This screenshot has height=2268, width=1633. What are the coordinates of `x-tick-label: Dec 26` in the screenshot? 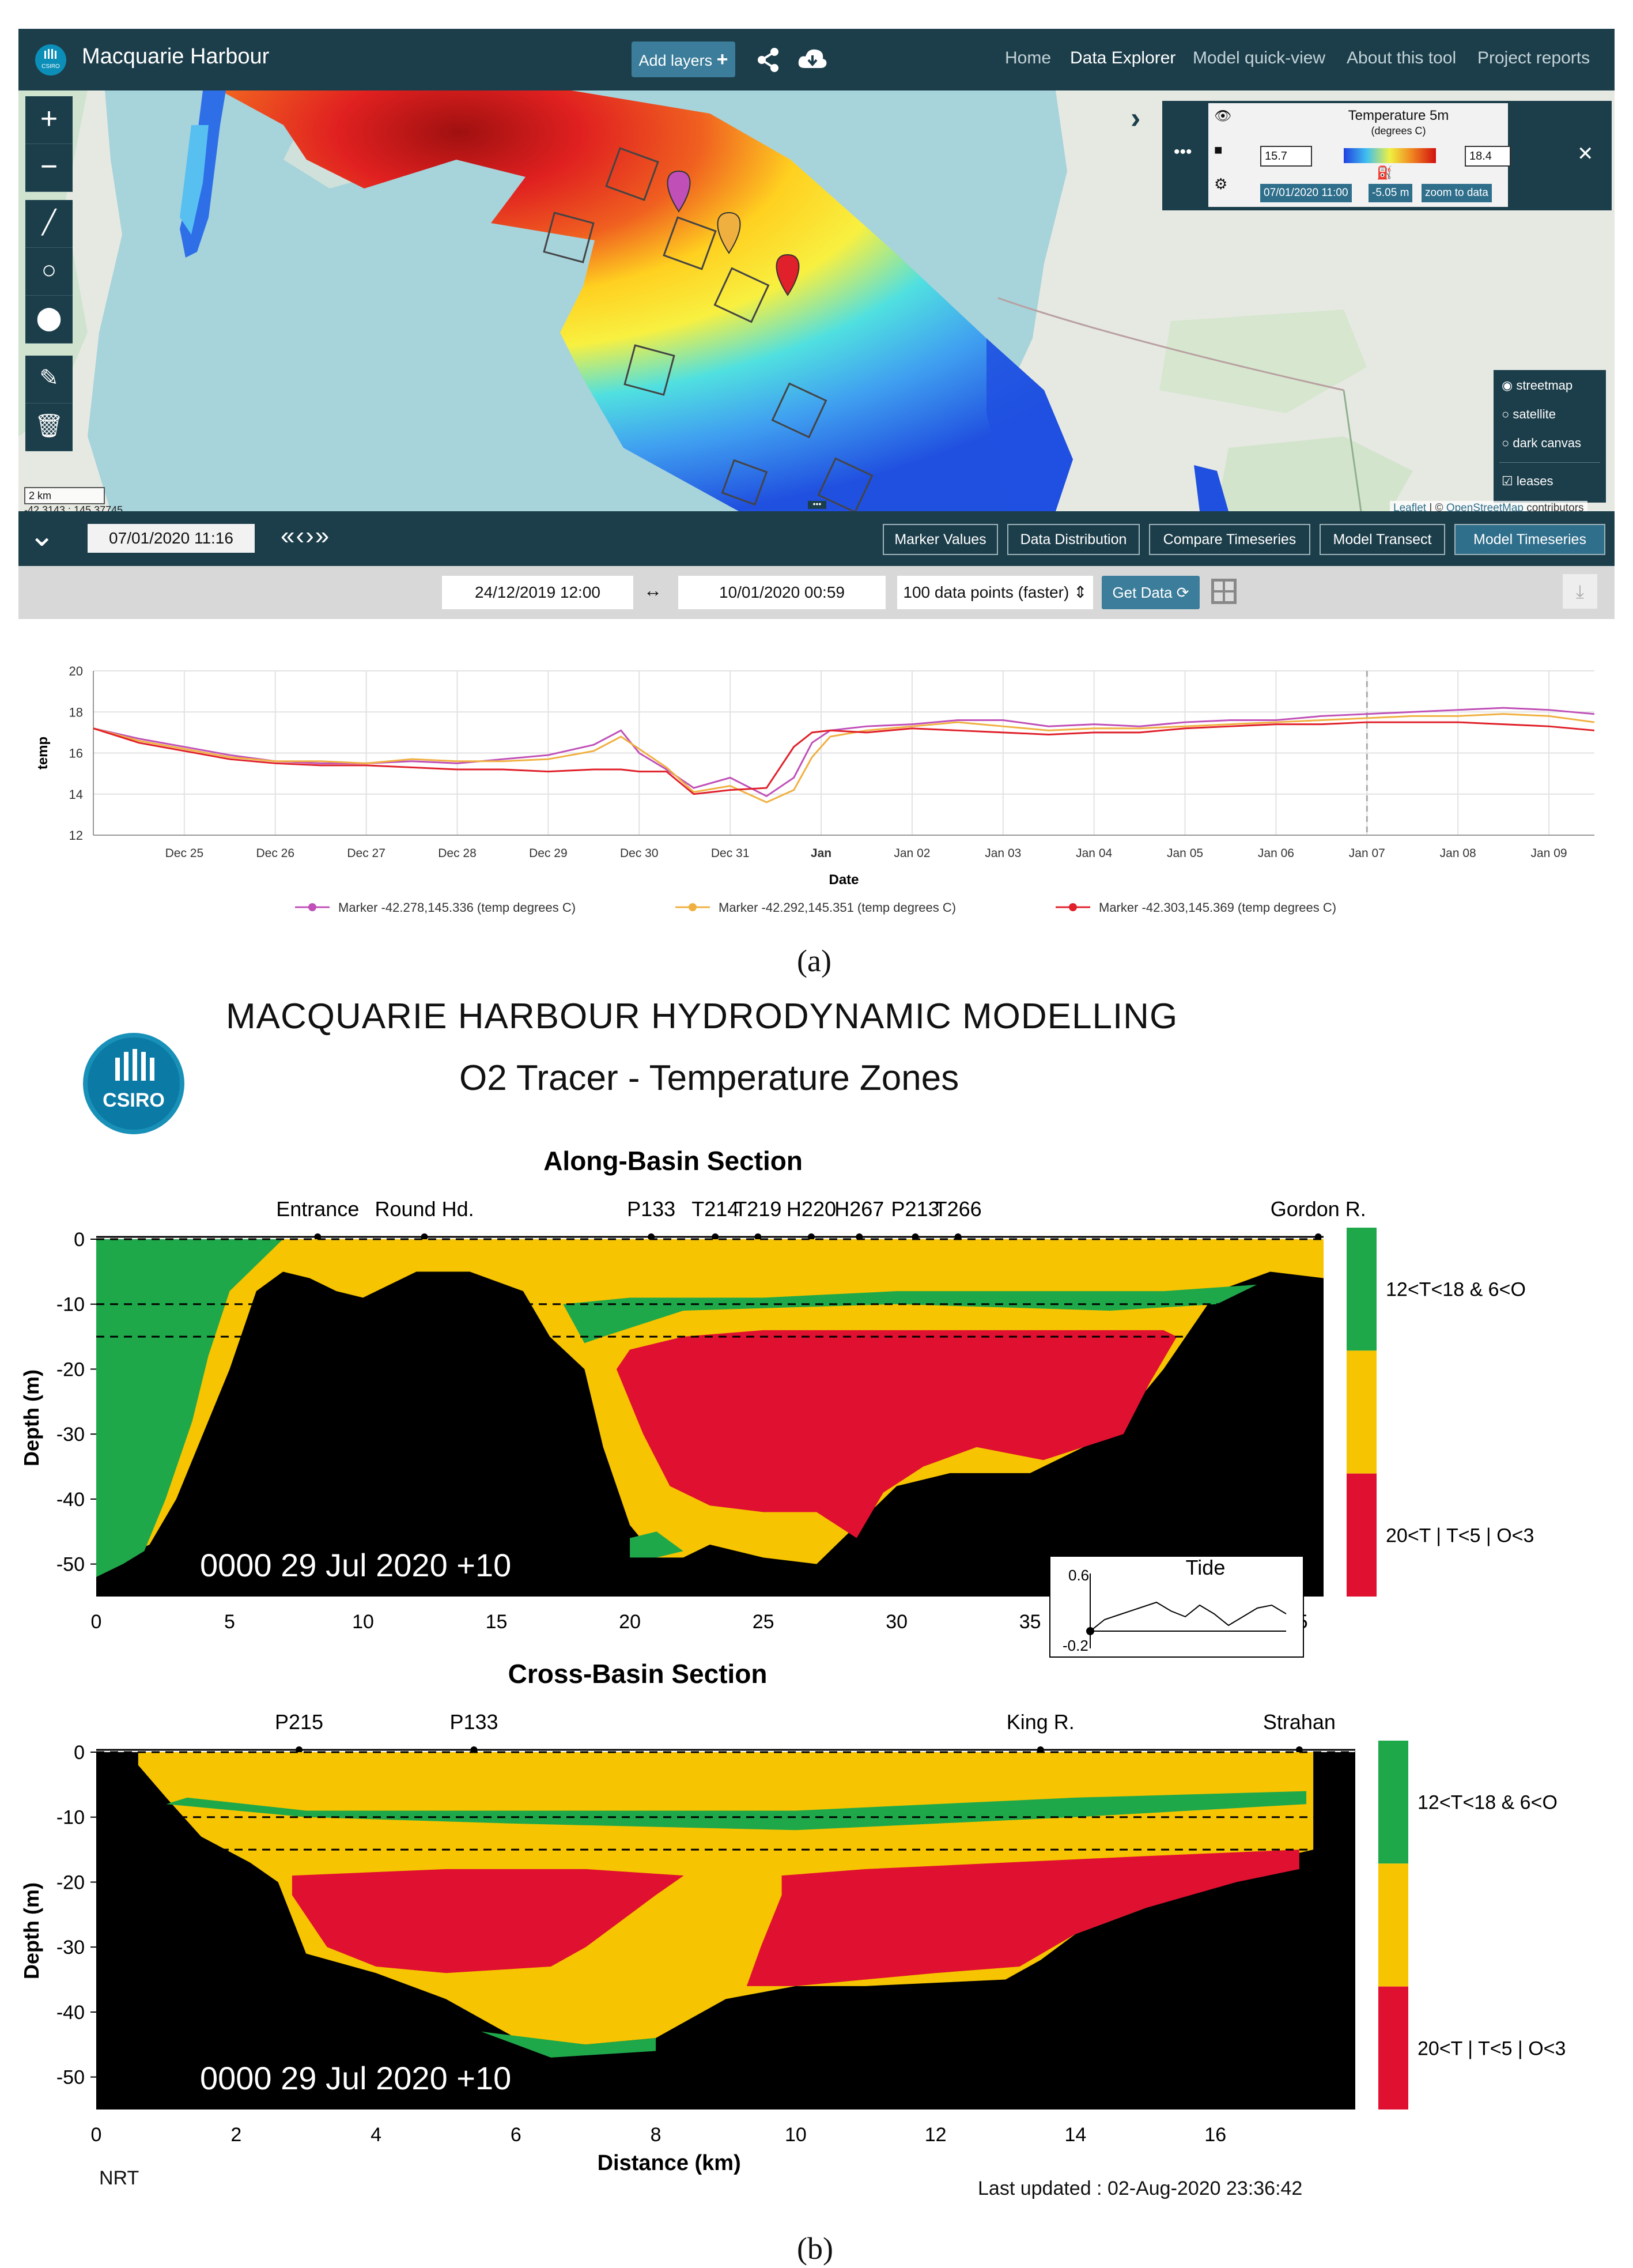 It's located at (275, 853).